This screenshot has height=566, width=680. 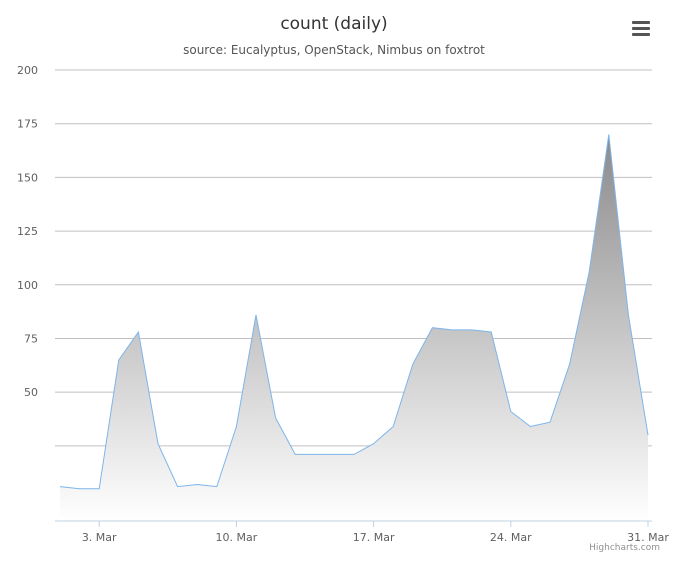 I want to click on x-tick-label: 31. Mar, so click(x=648, y=537).